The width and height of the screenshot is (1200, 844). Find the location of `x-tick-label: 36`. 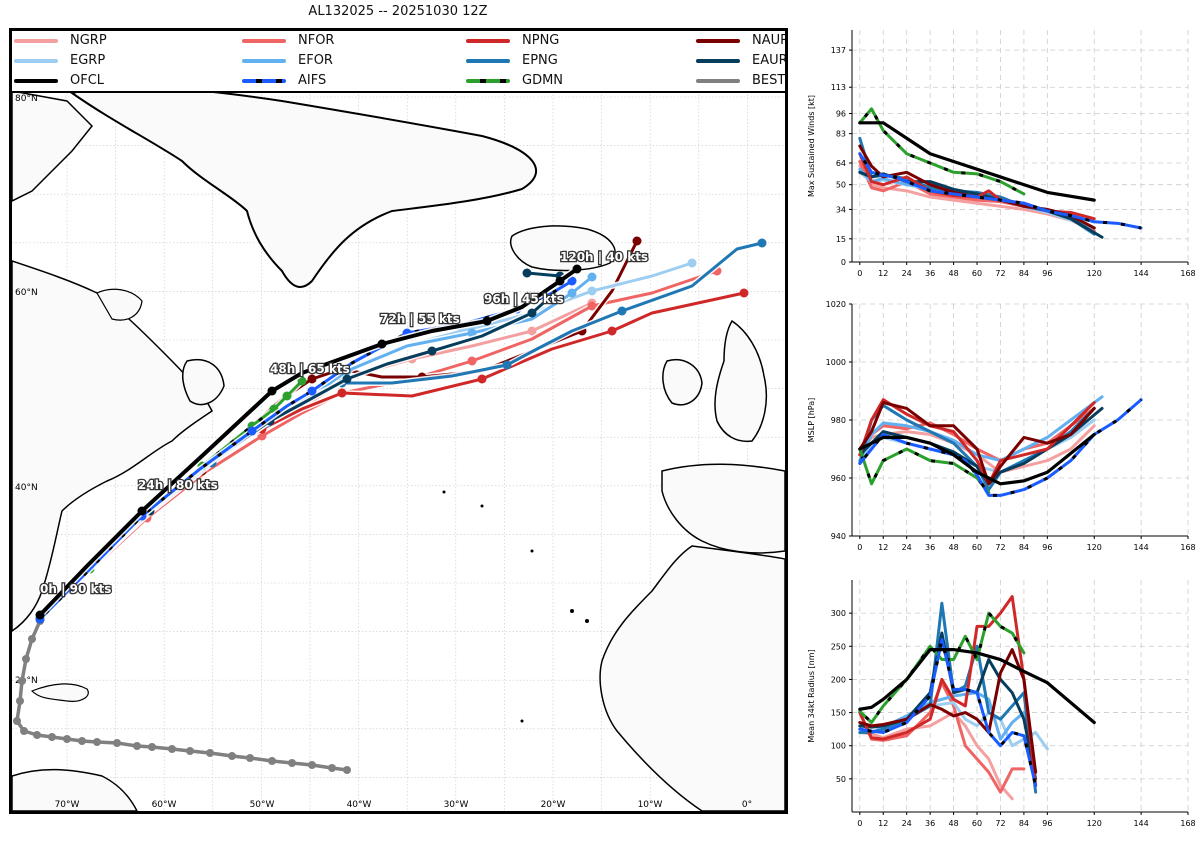

x-tick-label: 36 is located at coordinates (930, 273).